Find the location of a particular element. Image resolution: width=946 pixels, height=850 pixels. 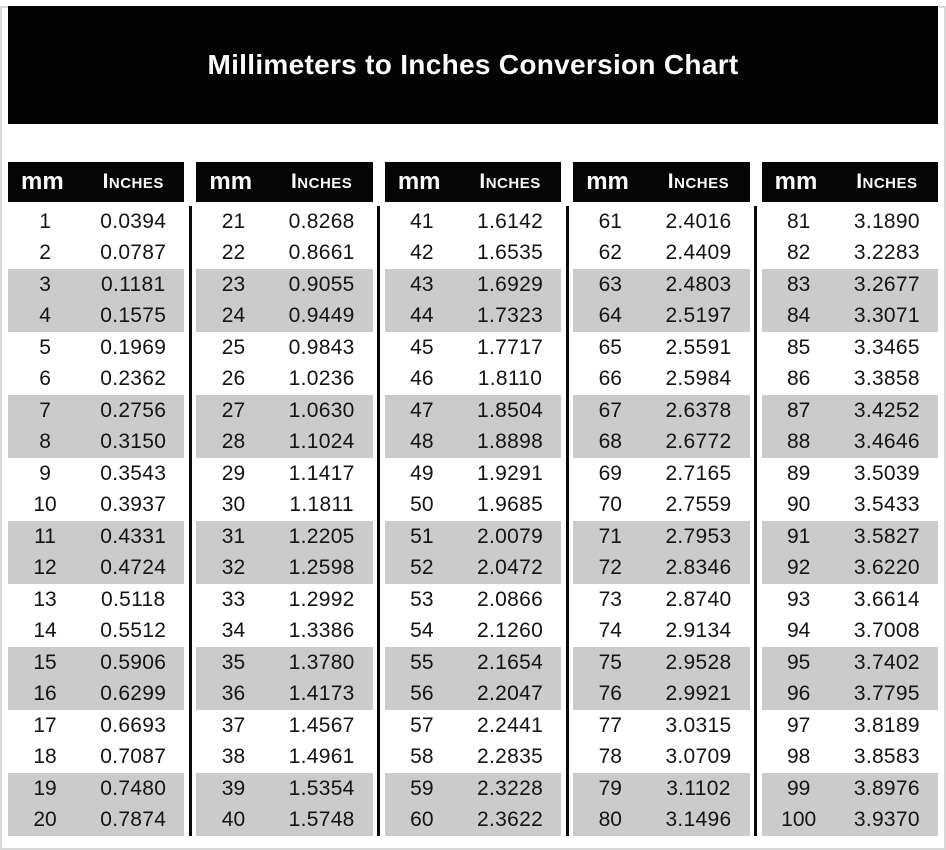

inches-value: 3.6614 is located at coordinates (886, 599).